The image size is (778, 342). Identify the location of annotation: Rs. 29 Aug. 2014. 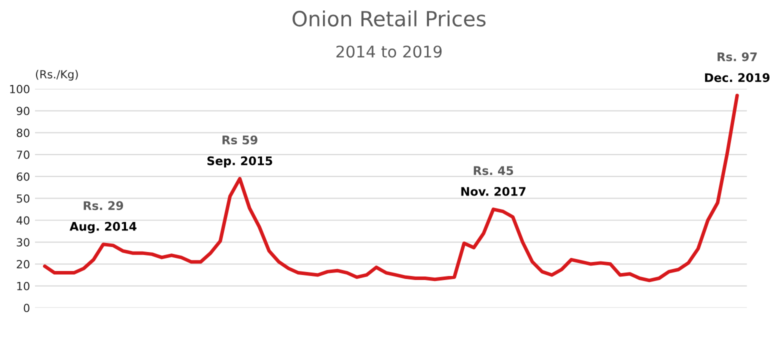
(103, 217).